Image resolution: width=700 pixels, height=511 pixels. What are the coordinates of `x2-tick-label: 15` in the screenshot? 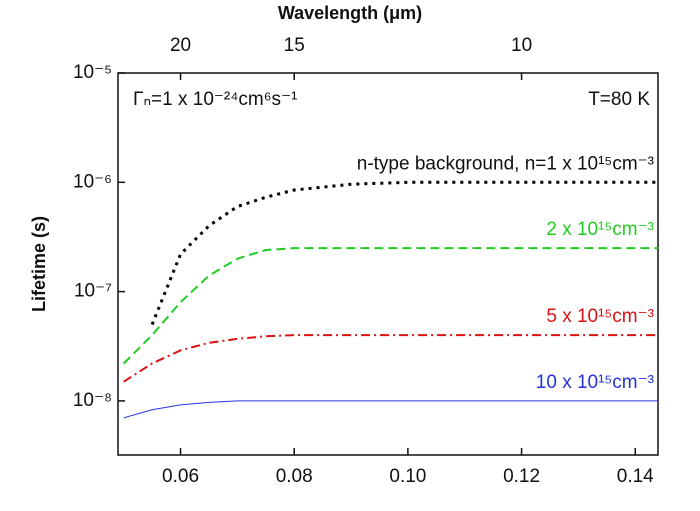 It's located at (294, 45).